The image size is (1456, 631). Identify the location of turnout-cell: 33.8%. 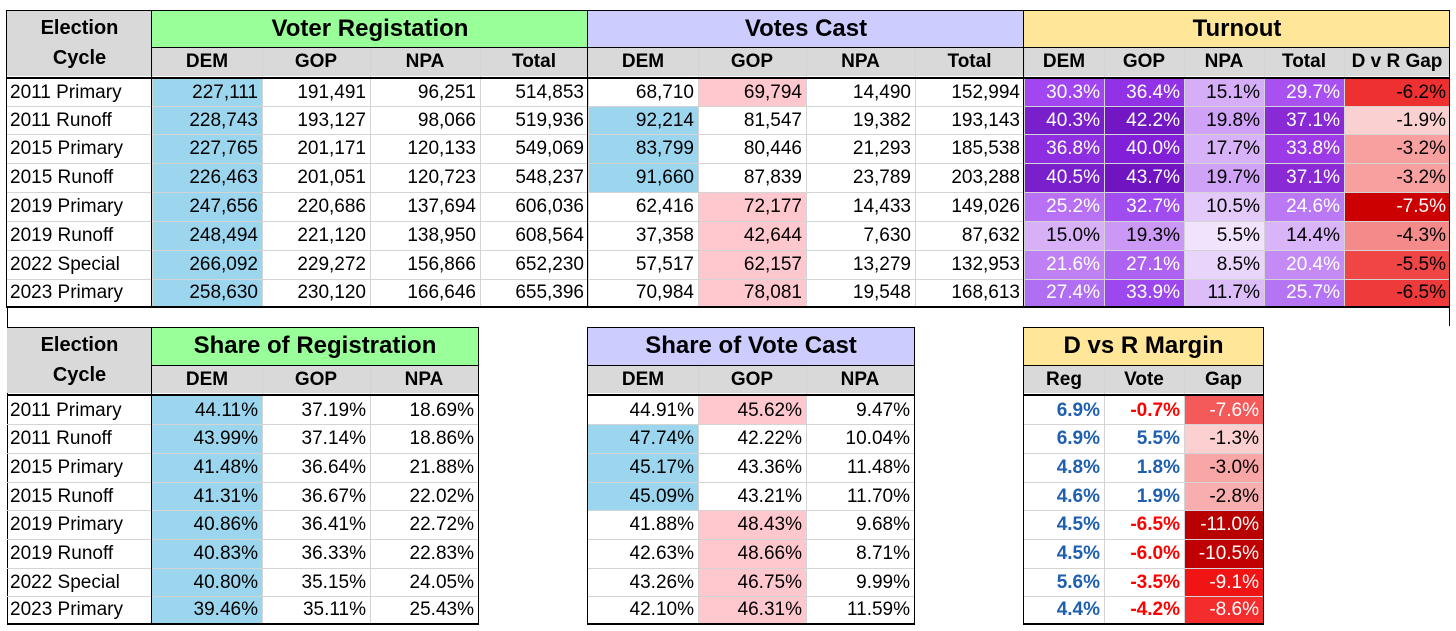
(1304, 148).